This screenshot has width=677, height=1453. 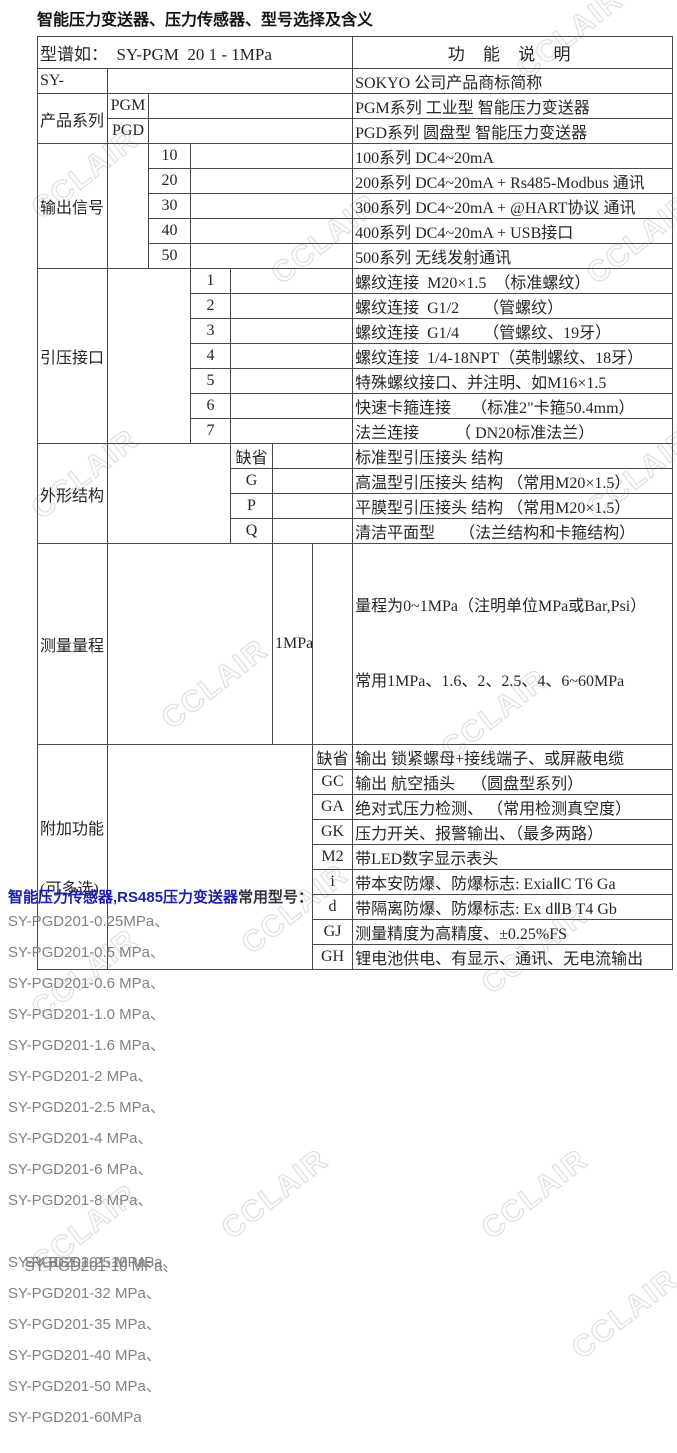 I want to click on description-cell: 300系列 DC4~20mA + @HART协议 通讯, so click(x=513, y=206).